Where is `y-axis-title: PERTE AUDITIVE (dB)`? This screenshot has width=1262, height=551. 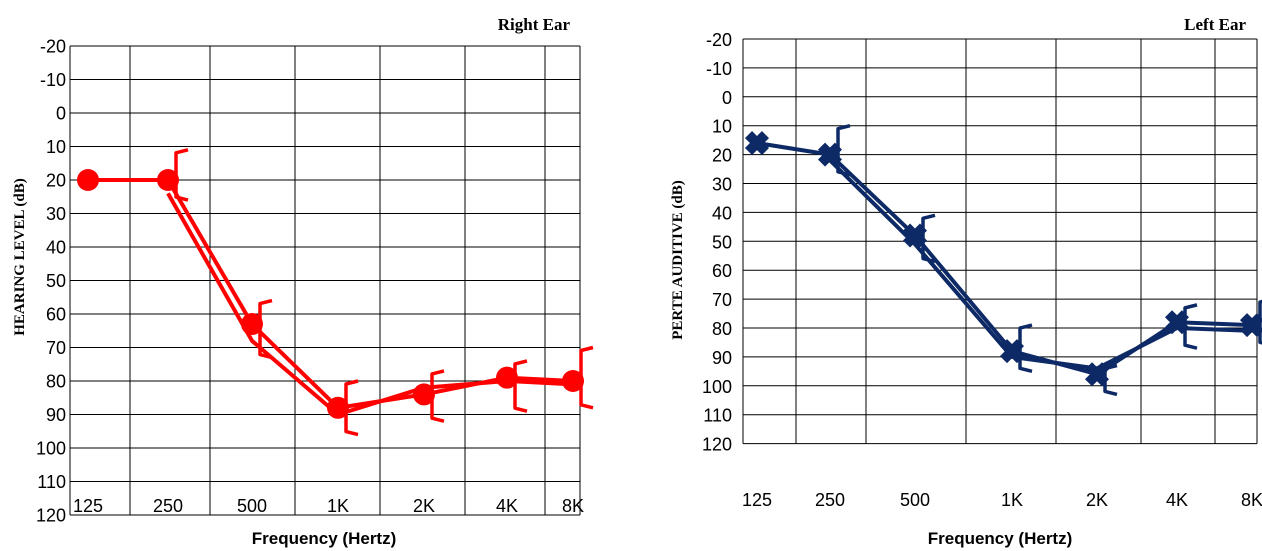
y-axis-title: PERTE AUDITIVE (dB) is located at coordinates (678, 260).